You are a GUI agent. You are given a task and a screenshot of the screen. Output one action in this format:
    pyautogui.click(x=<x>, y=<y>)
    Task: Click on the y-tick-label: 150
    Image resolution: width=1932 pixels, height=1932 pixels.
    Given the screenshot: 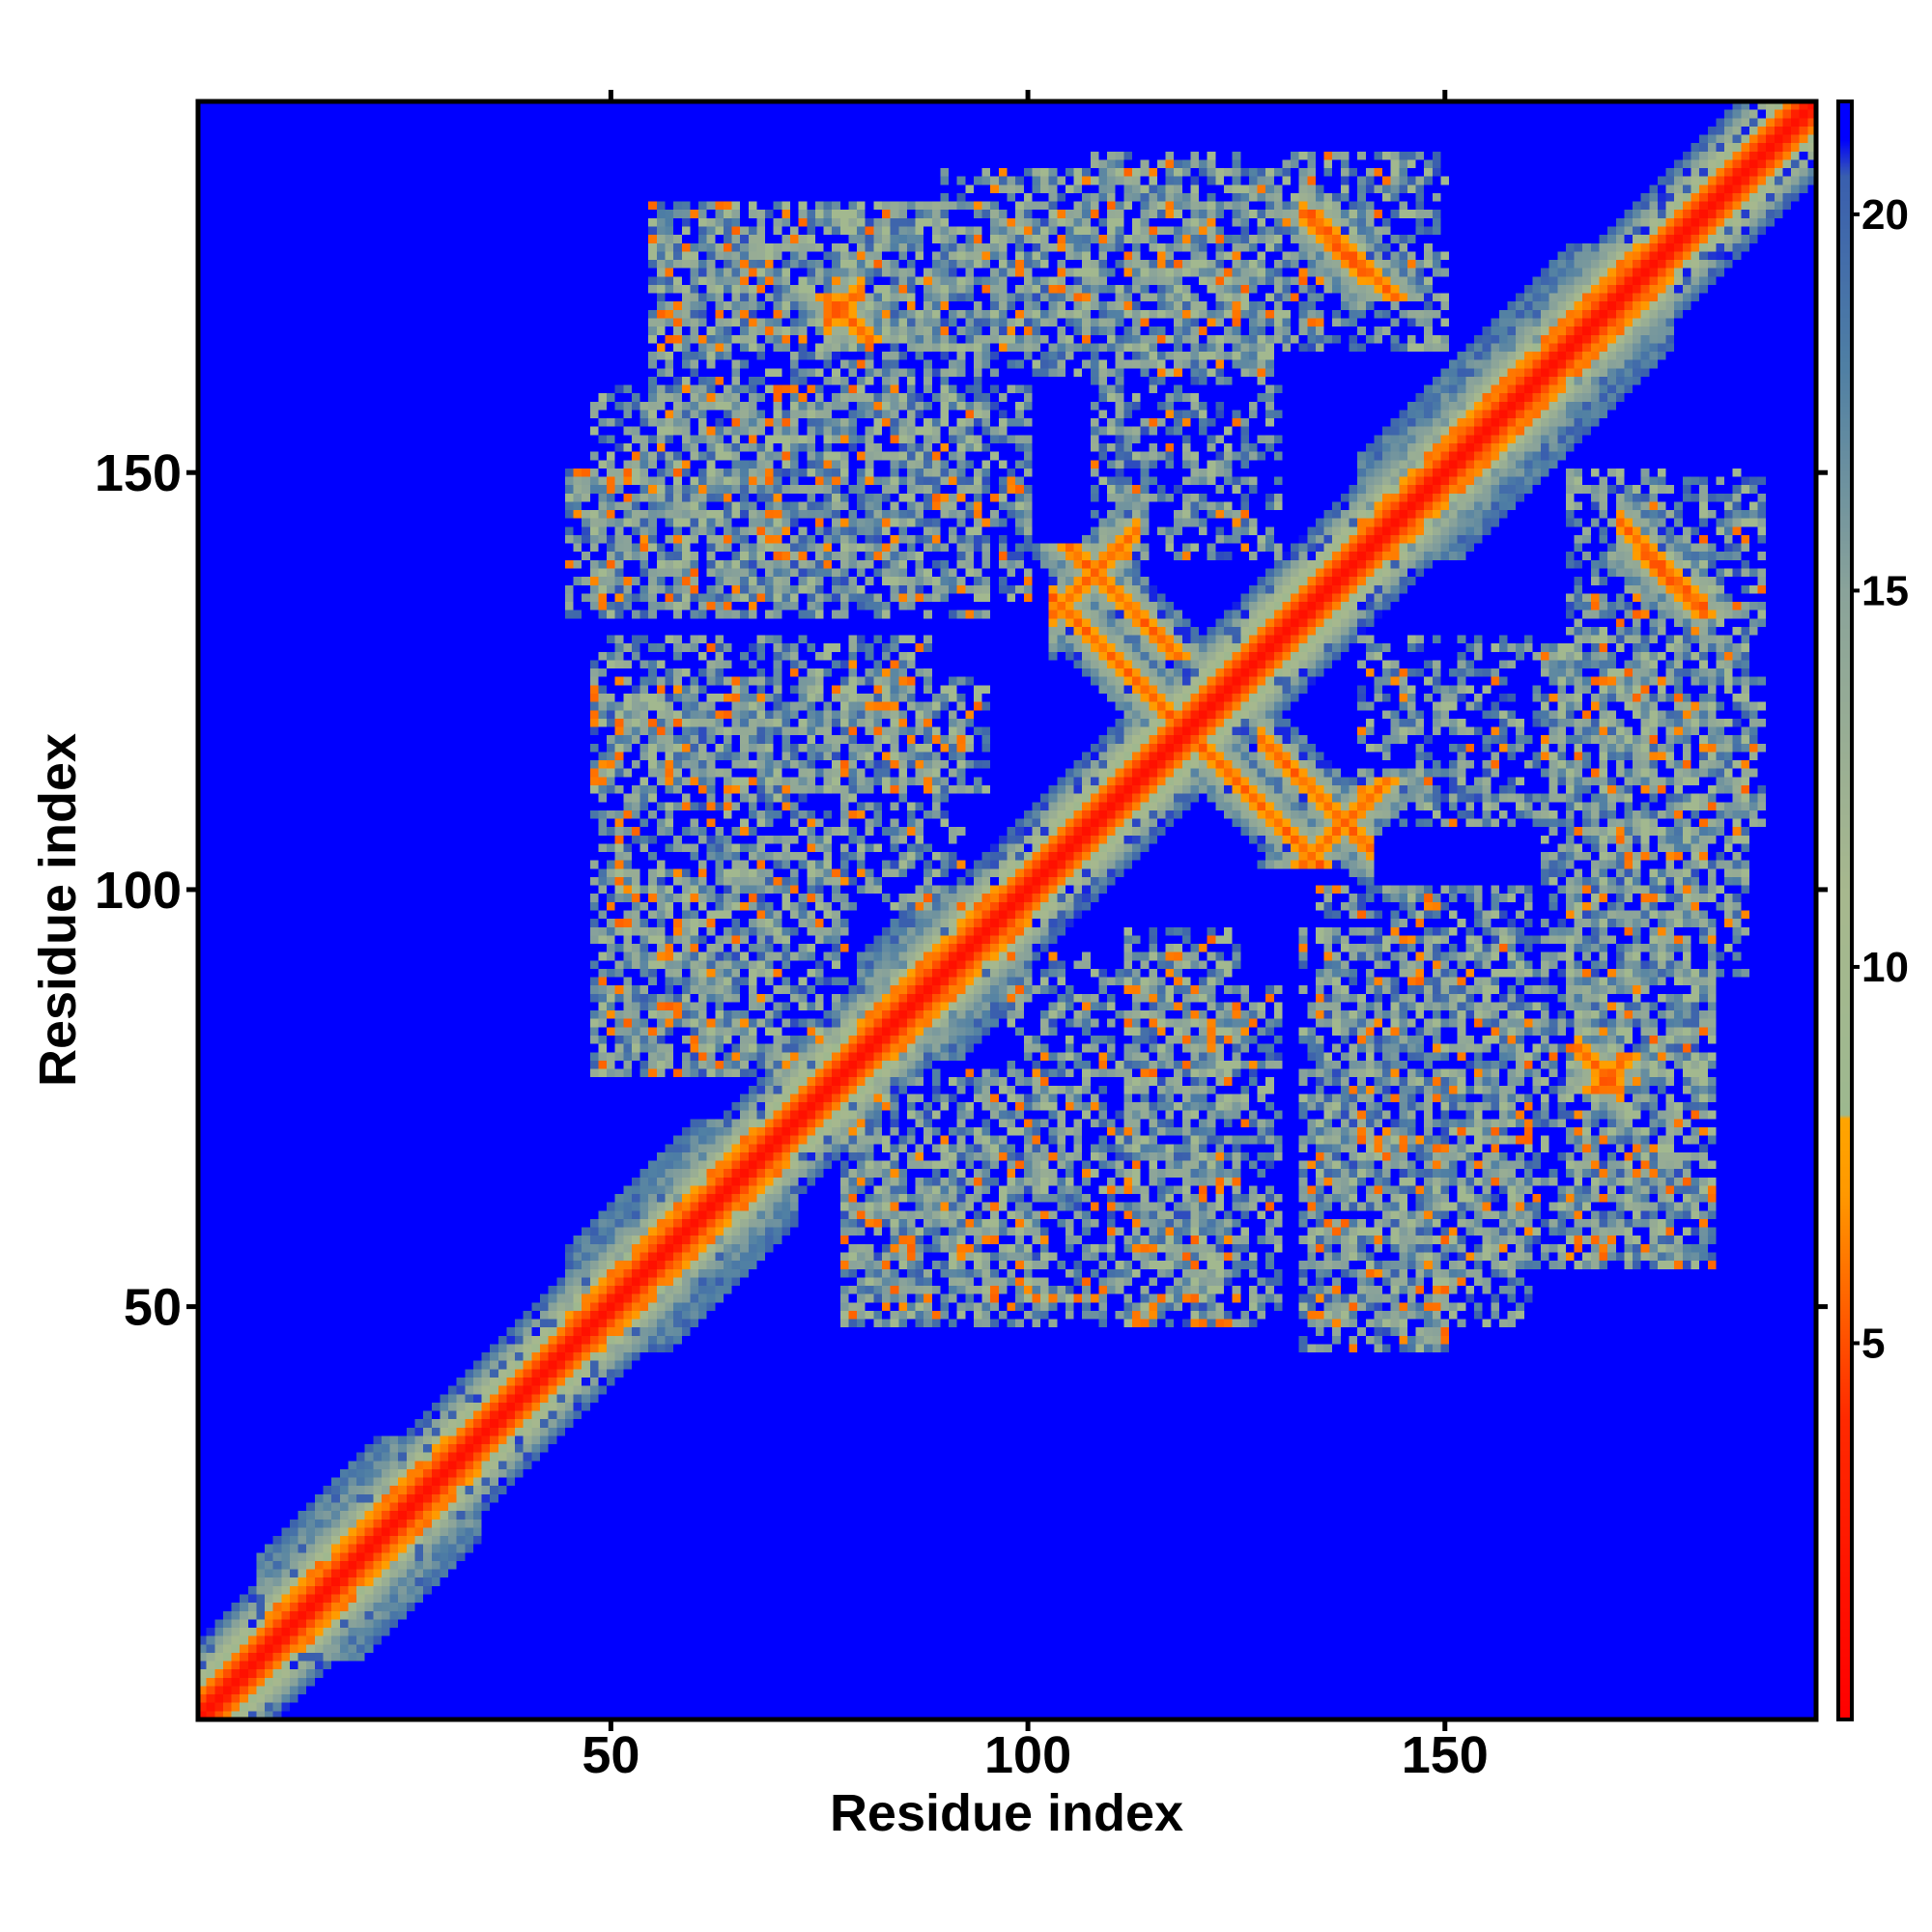 What is the action you would take?
    pyautogui.click(x=138, y=473)
    